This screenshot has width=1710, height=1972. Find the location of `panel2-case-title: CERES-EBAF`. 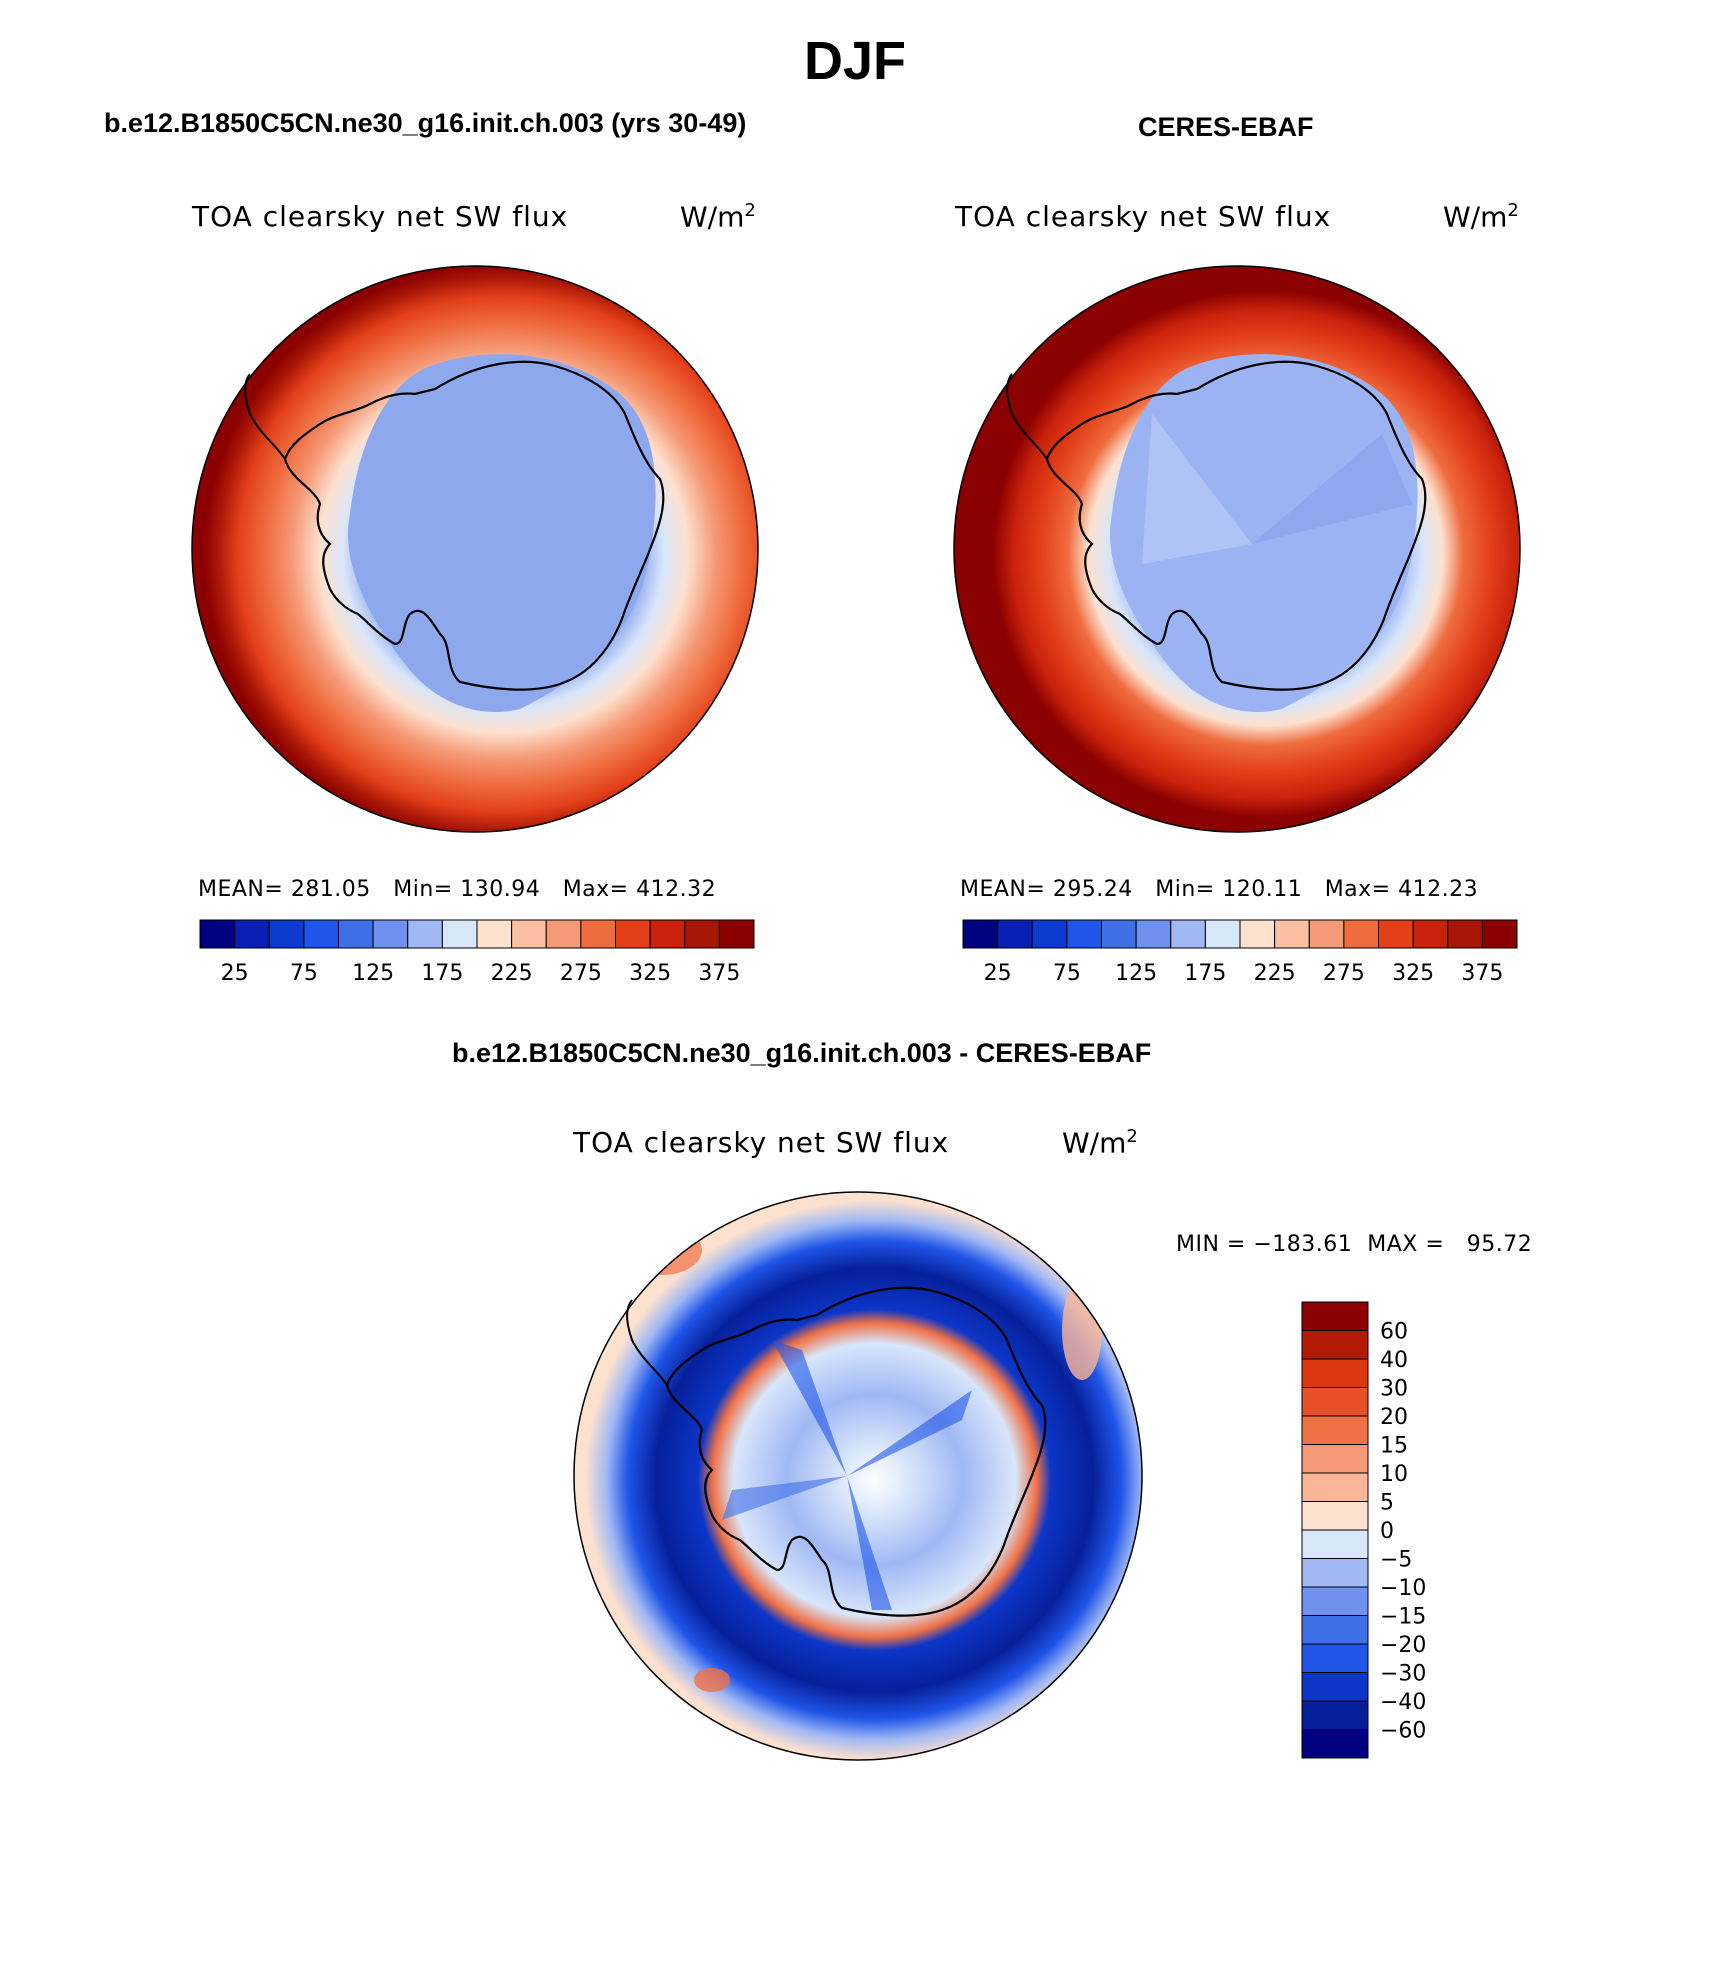

panel2-case-title: CERES-EBAF is located at coordinates (1226, 127).